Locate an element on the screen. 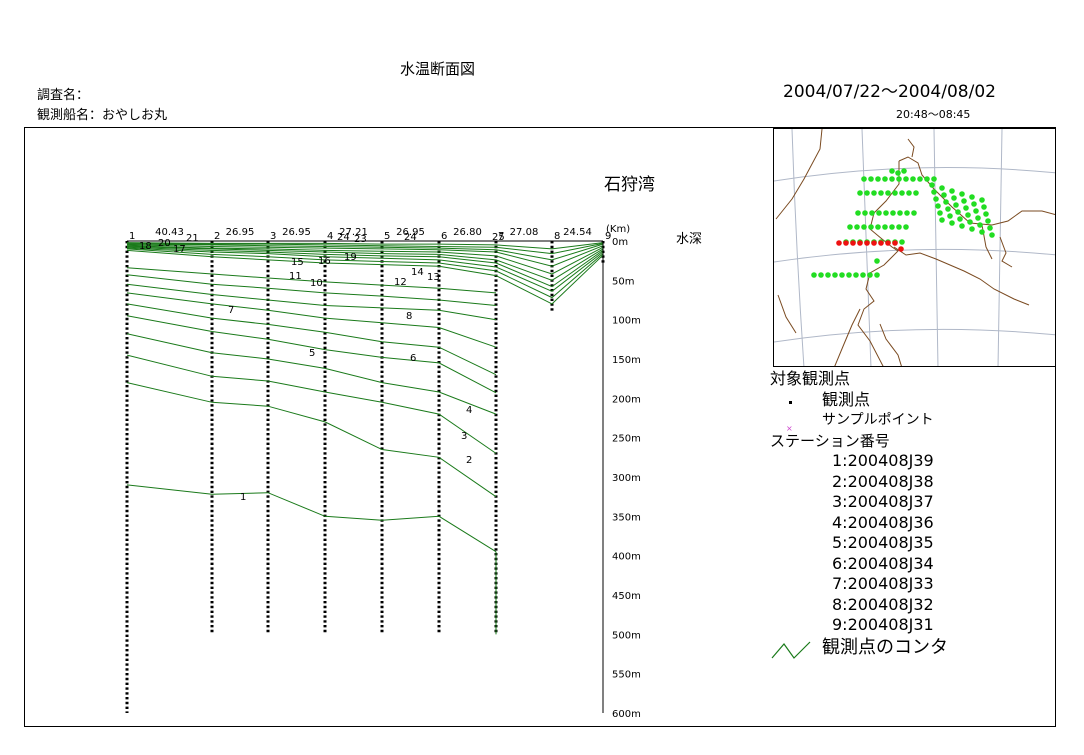 The image size is (1084, 755). depth-tick-label: 400m is located at coordinates (626, 557).